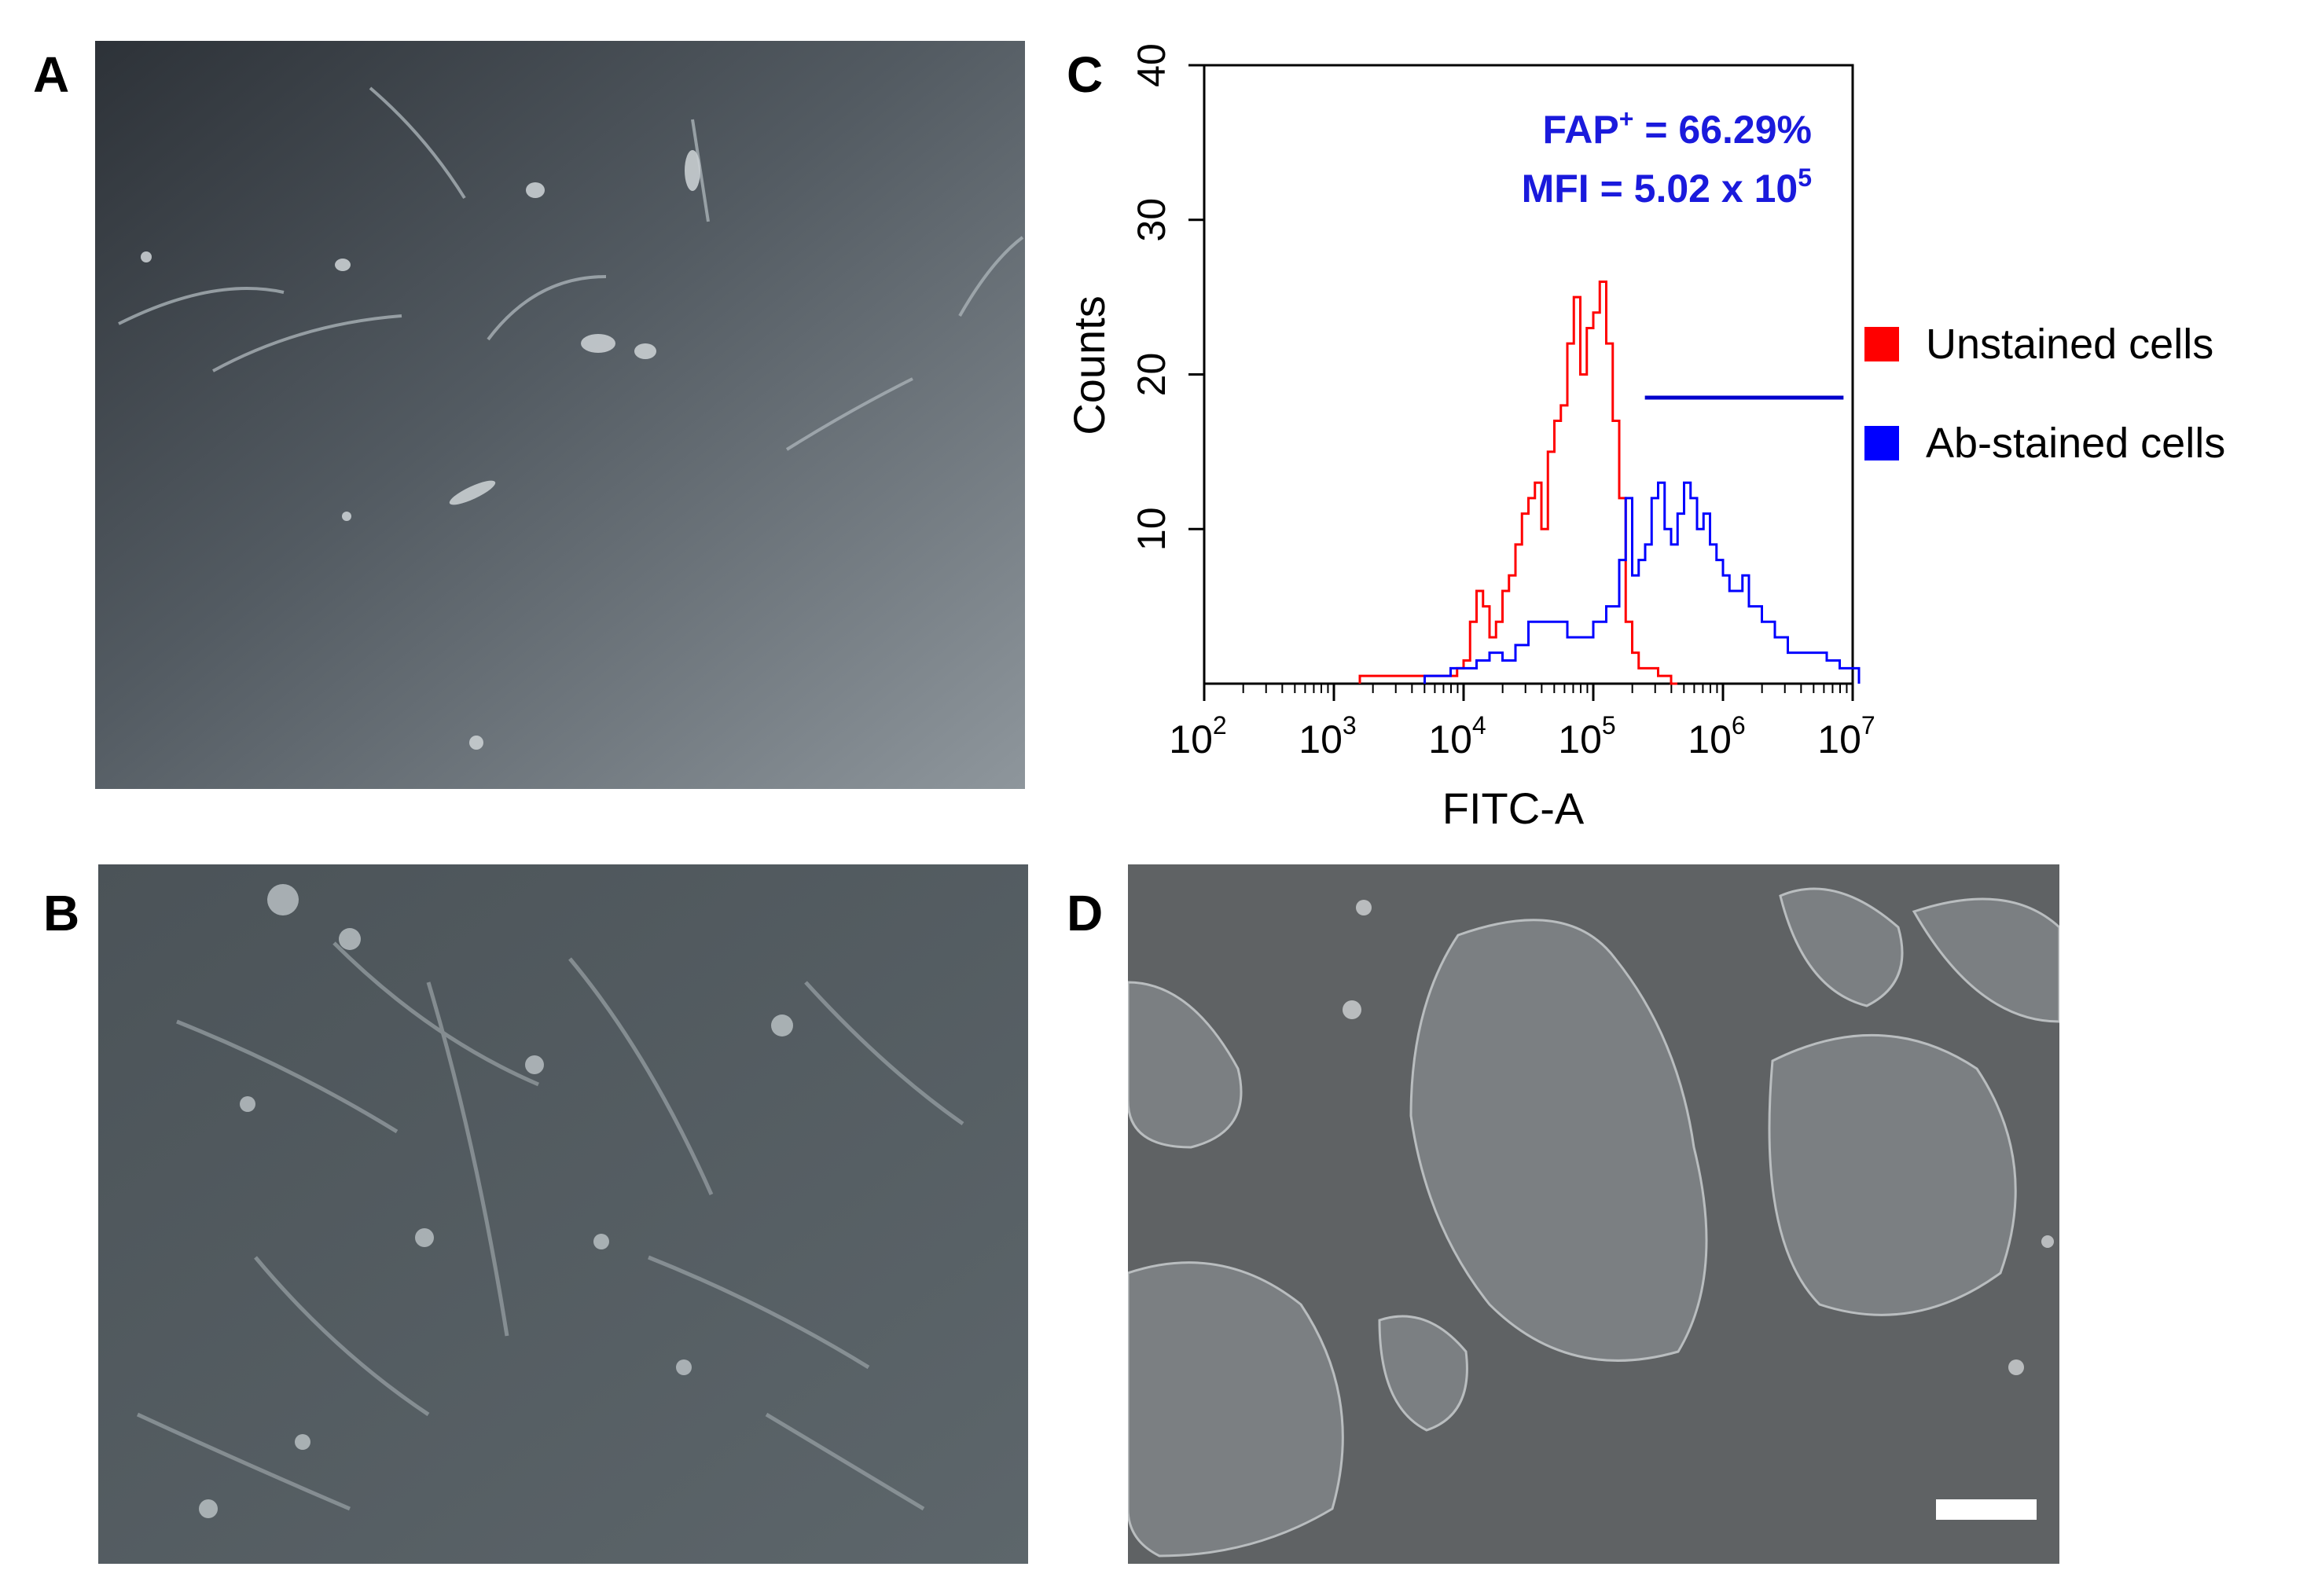 The width and height of the screenshot is (2318, 1596). I want to click on y-tick-label: 40, so click(1152, 65).